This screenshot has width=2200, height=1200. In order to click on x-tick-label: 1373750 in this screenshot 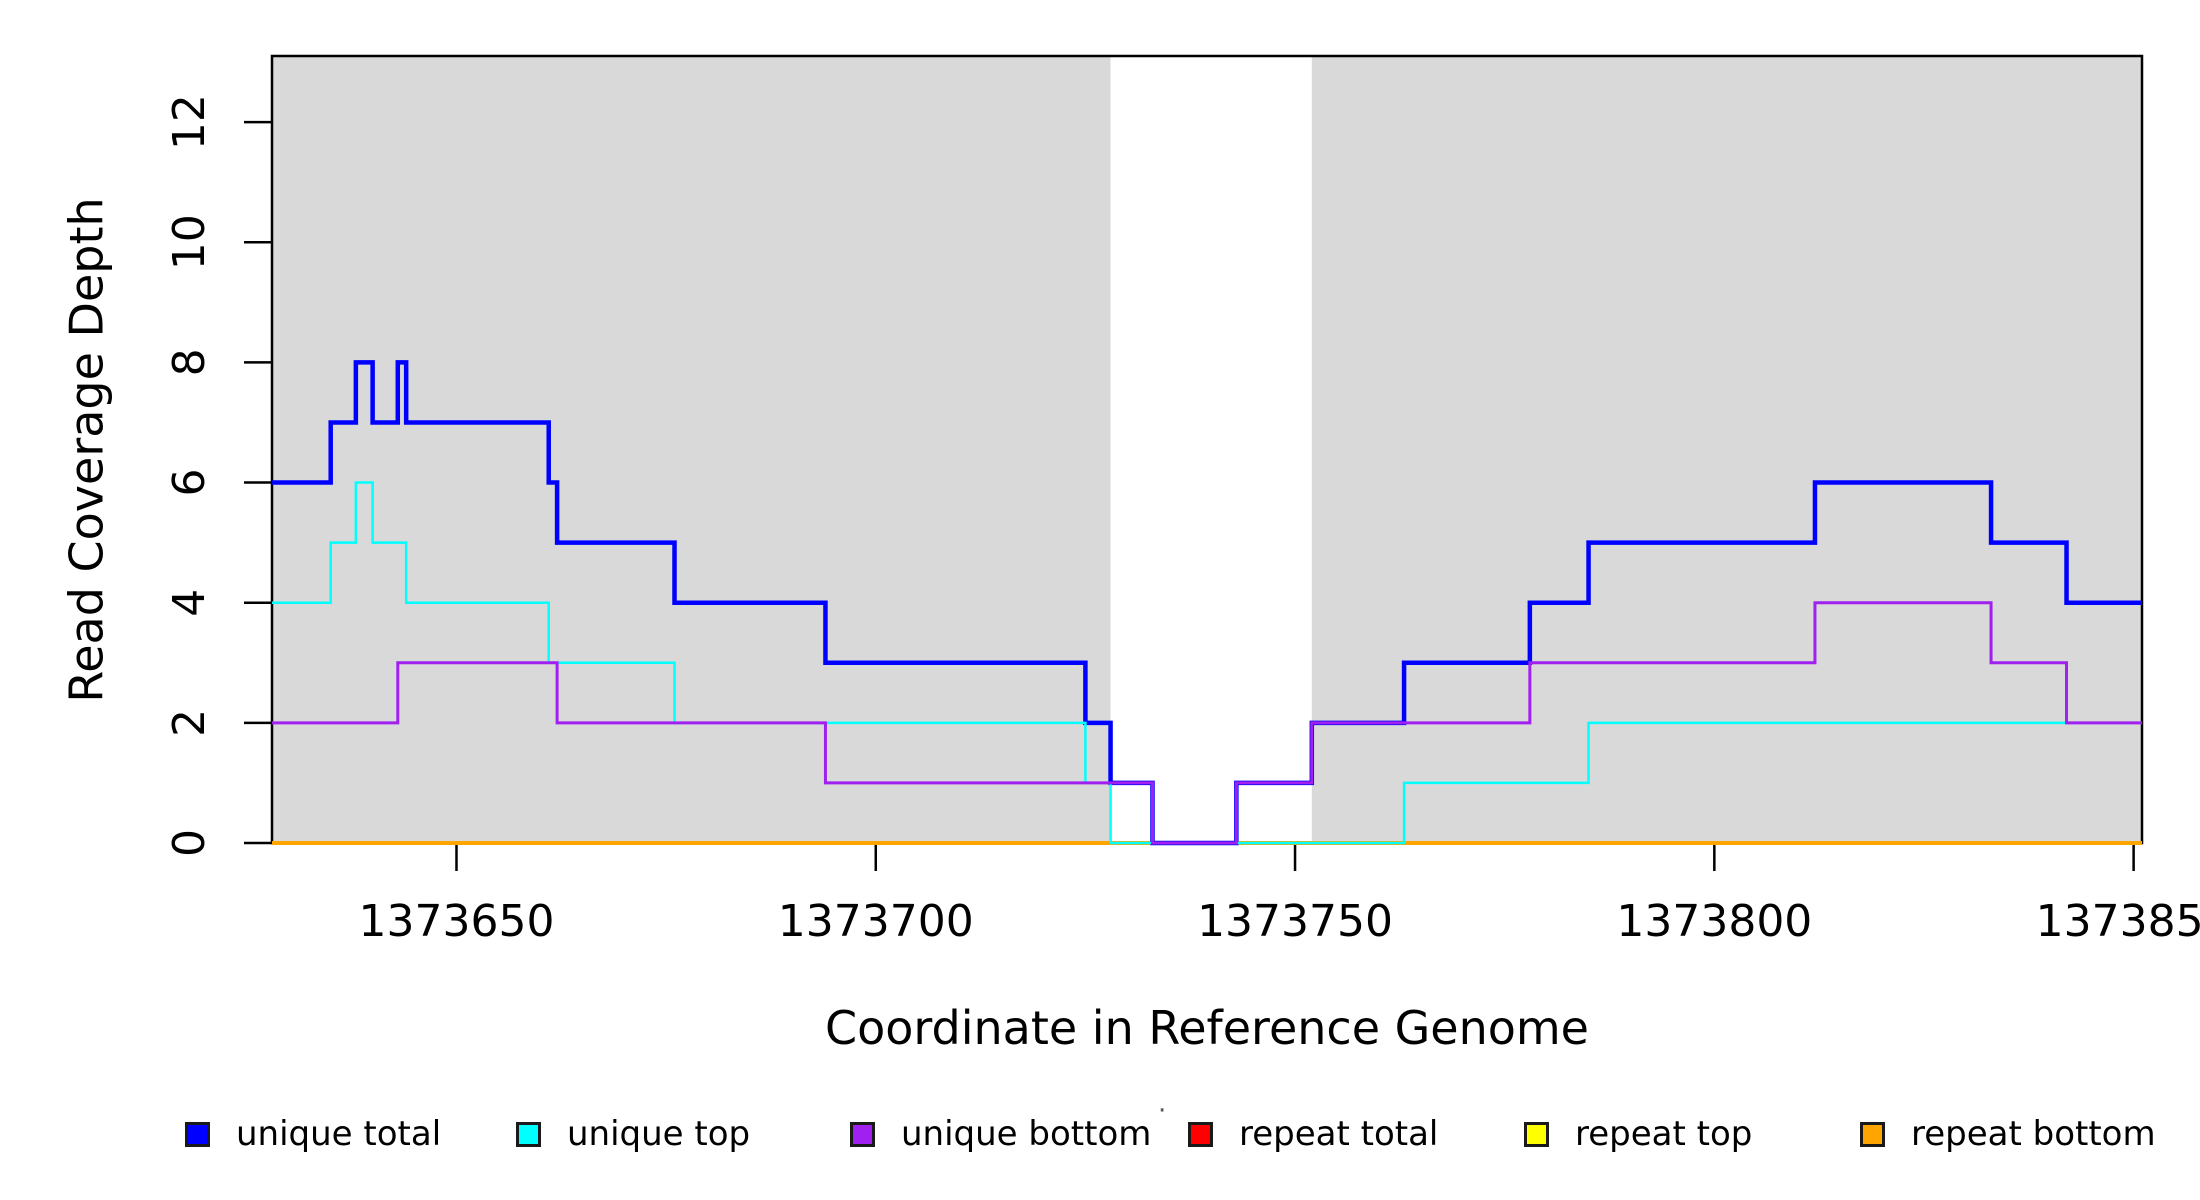, I will do `click(1295, 921)`.